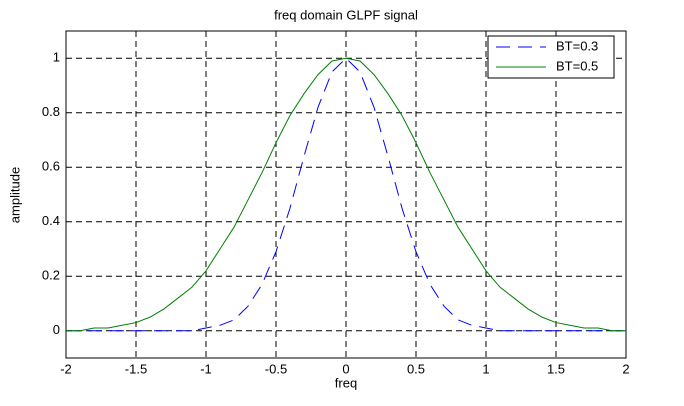 The height and width of the screenshot is (406, 684). I want to click on x-tick-label: -1, so click(206, 368).